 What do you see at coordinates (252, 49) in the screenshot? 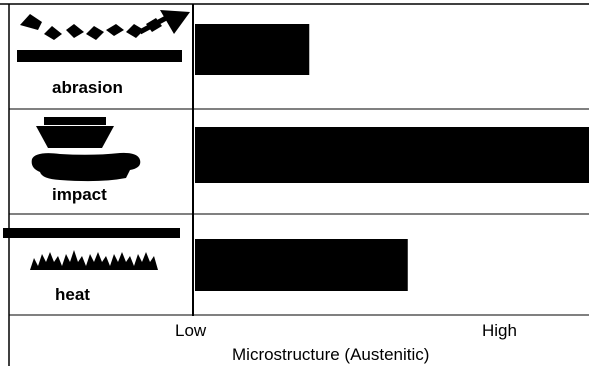
I see `bar-abrasion` at bounding box center [252, 49].